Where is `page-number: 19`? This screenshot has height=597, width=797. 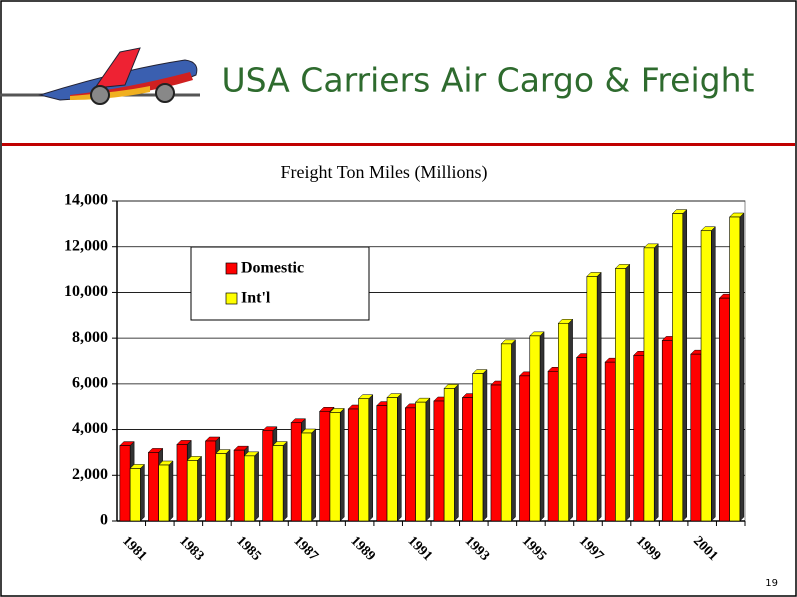
page-number: 19 is located at coordinates (771, 583).